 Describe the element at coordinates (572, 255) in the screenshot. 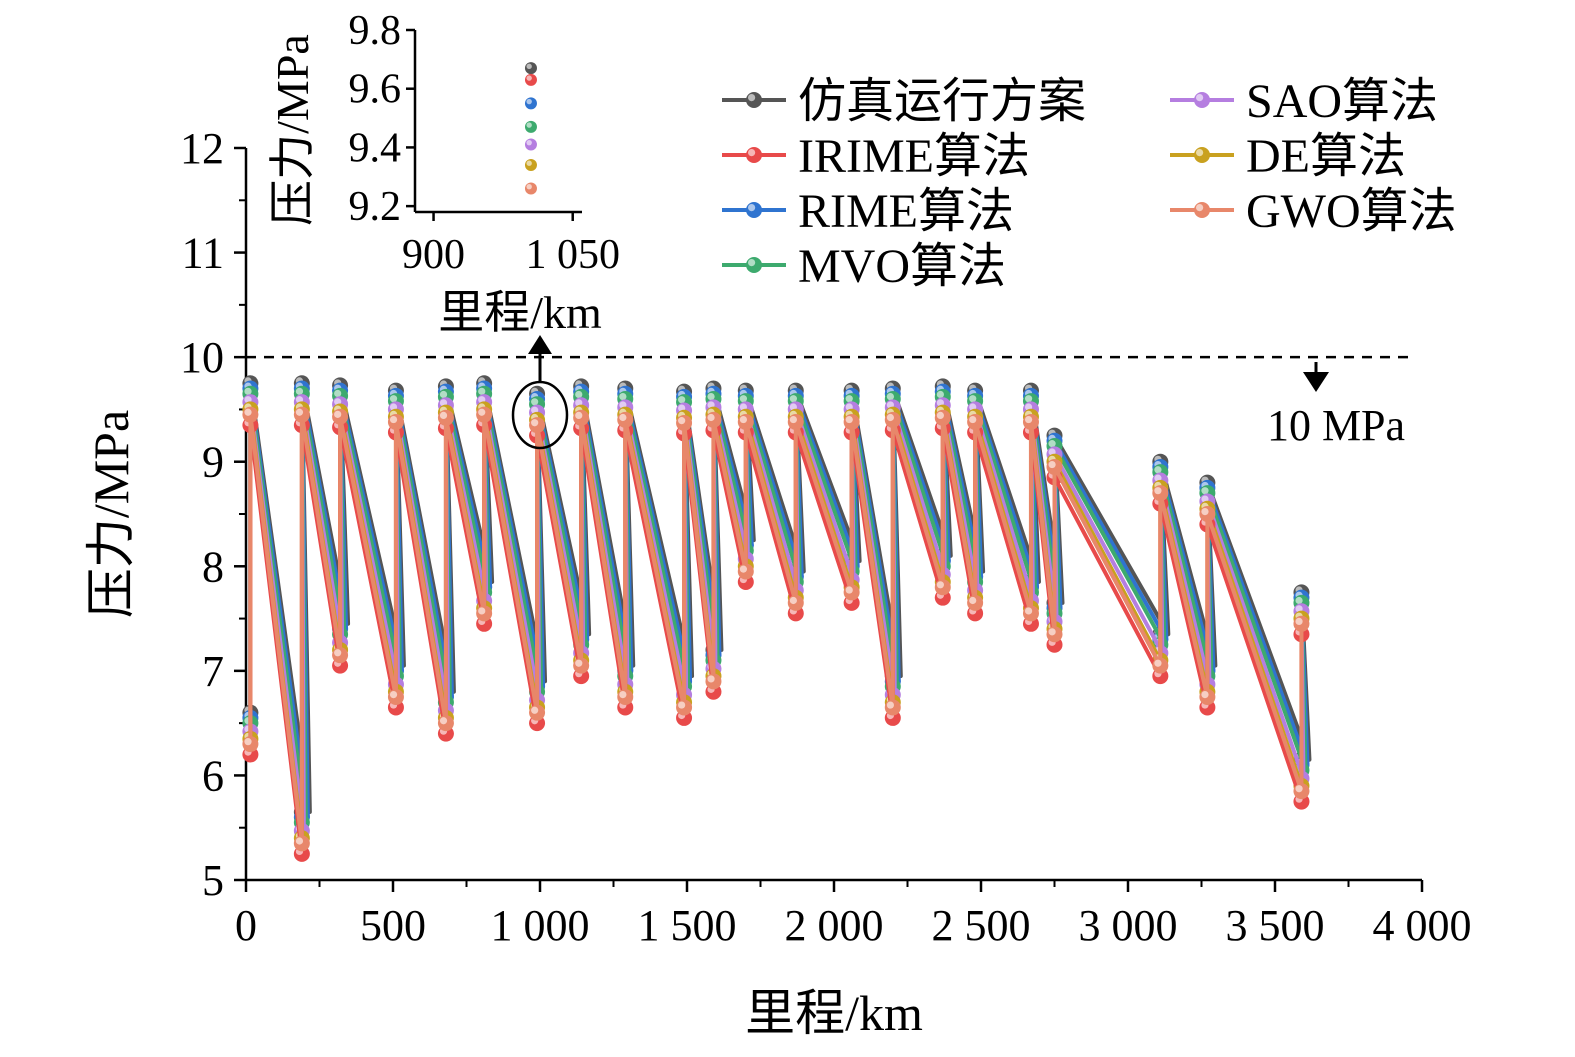

I see `inset-x-tick-label: 1 050` at that location.